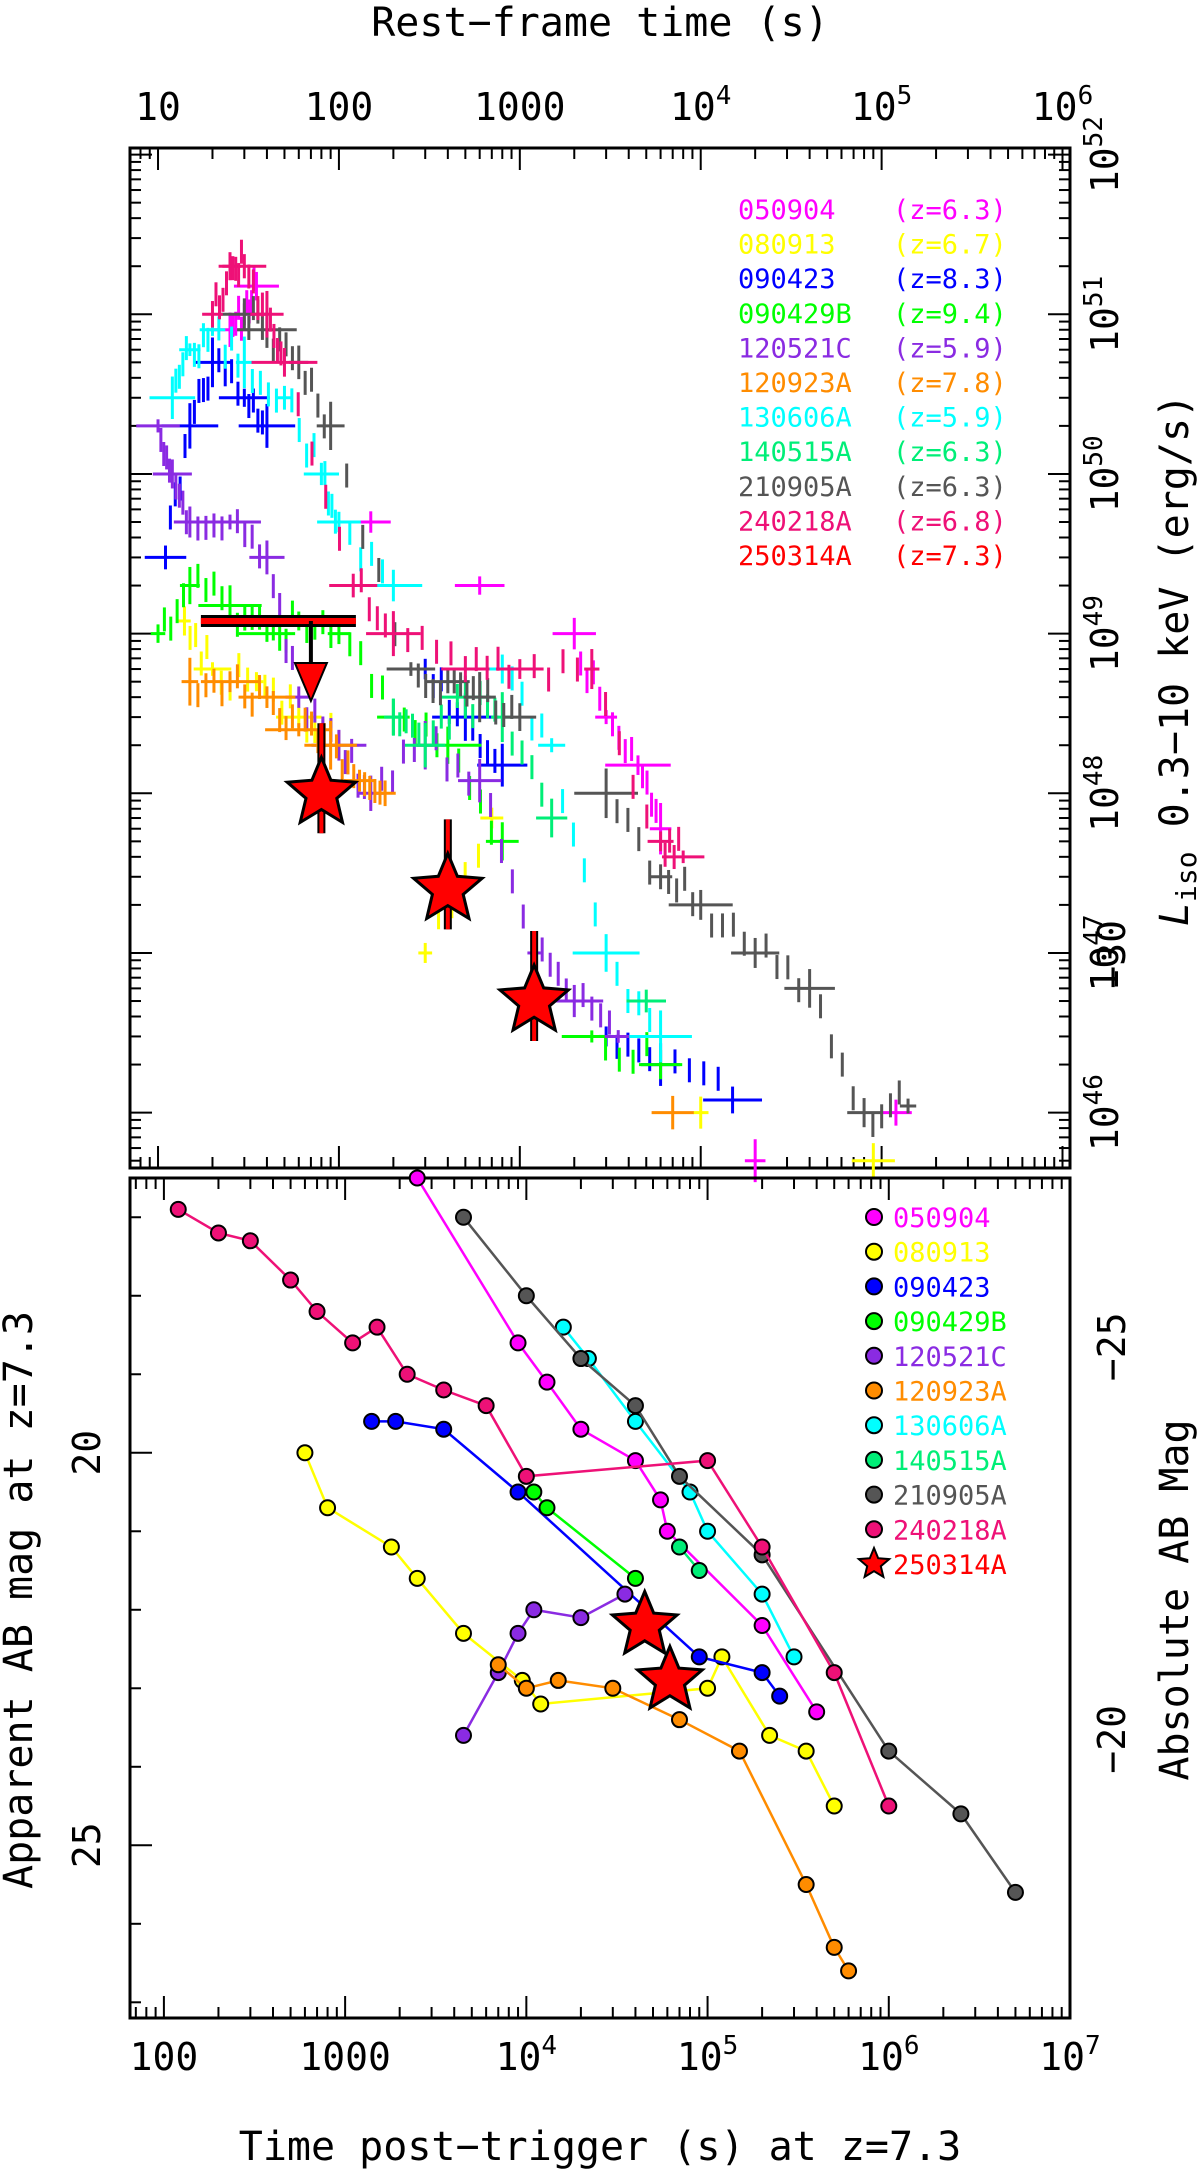 This screenshot has width=1200, height=2172. Describe the element at coordinates (1103, 633) in the screenshot. I see `lum-tick-label-group: 1049` at that location.